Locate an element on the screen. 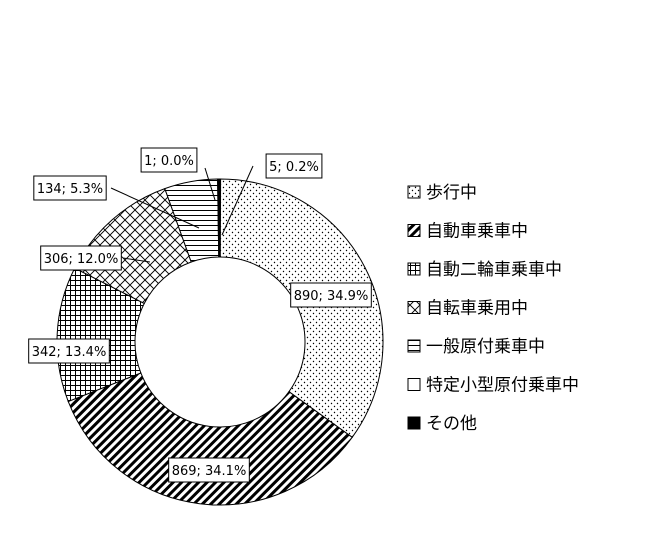 This screenshot has width=648, height=554. data-label-1: 890; 34.9% is located at coordinates (331, 295).